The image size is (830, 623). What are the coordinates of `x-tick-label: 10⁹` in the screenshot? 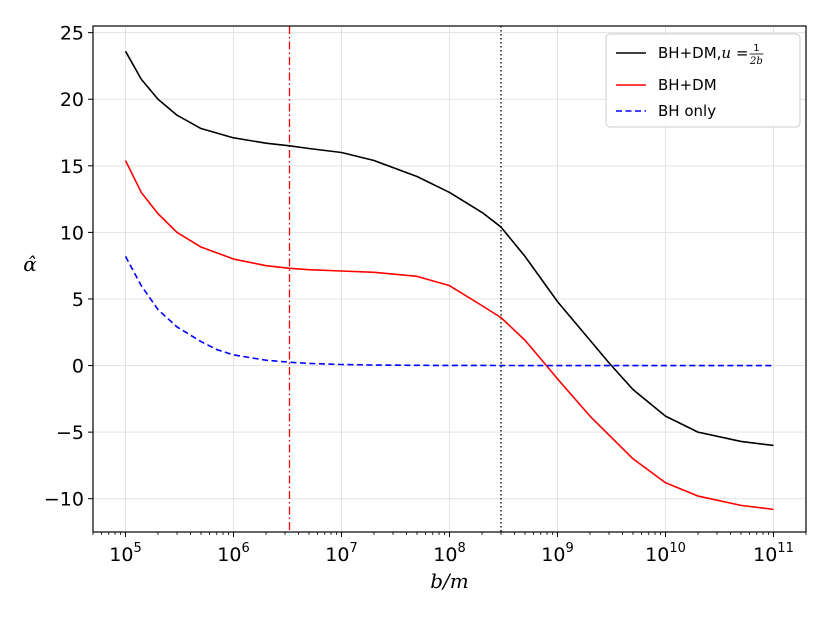 It's located at (557, 553).